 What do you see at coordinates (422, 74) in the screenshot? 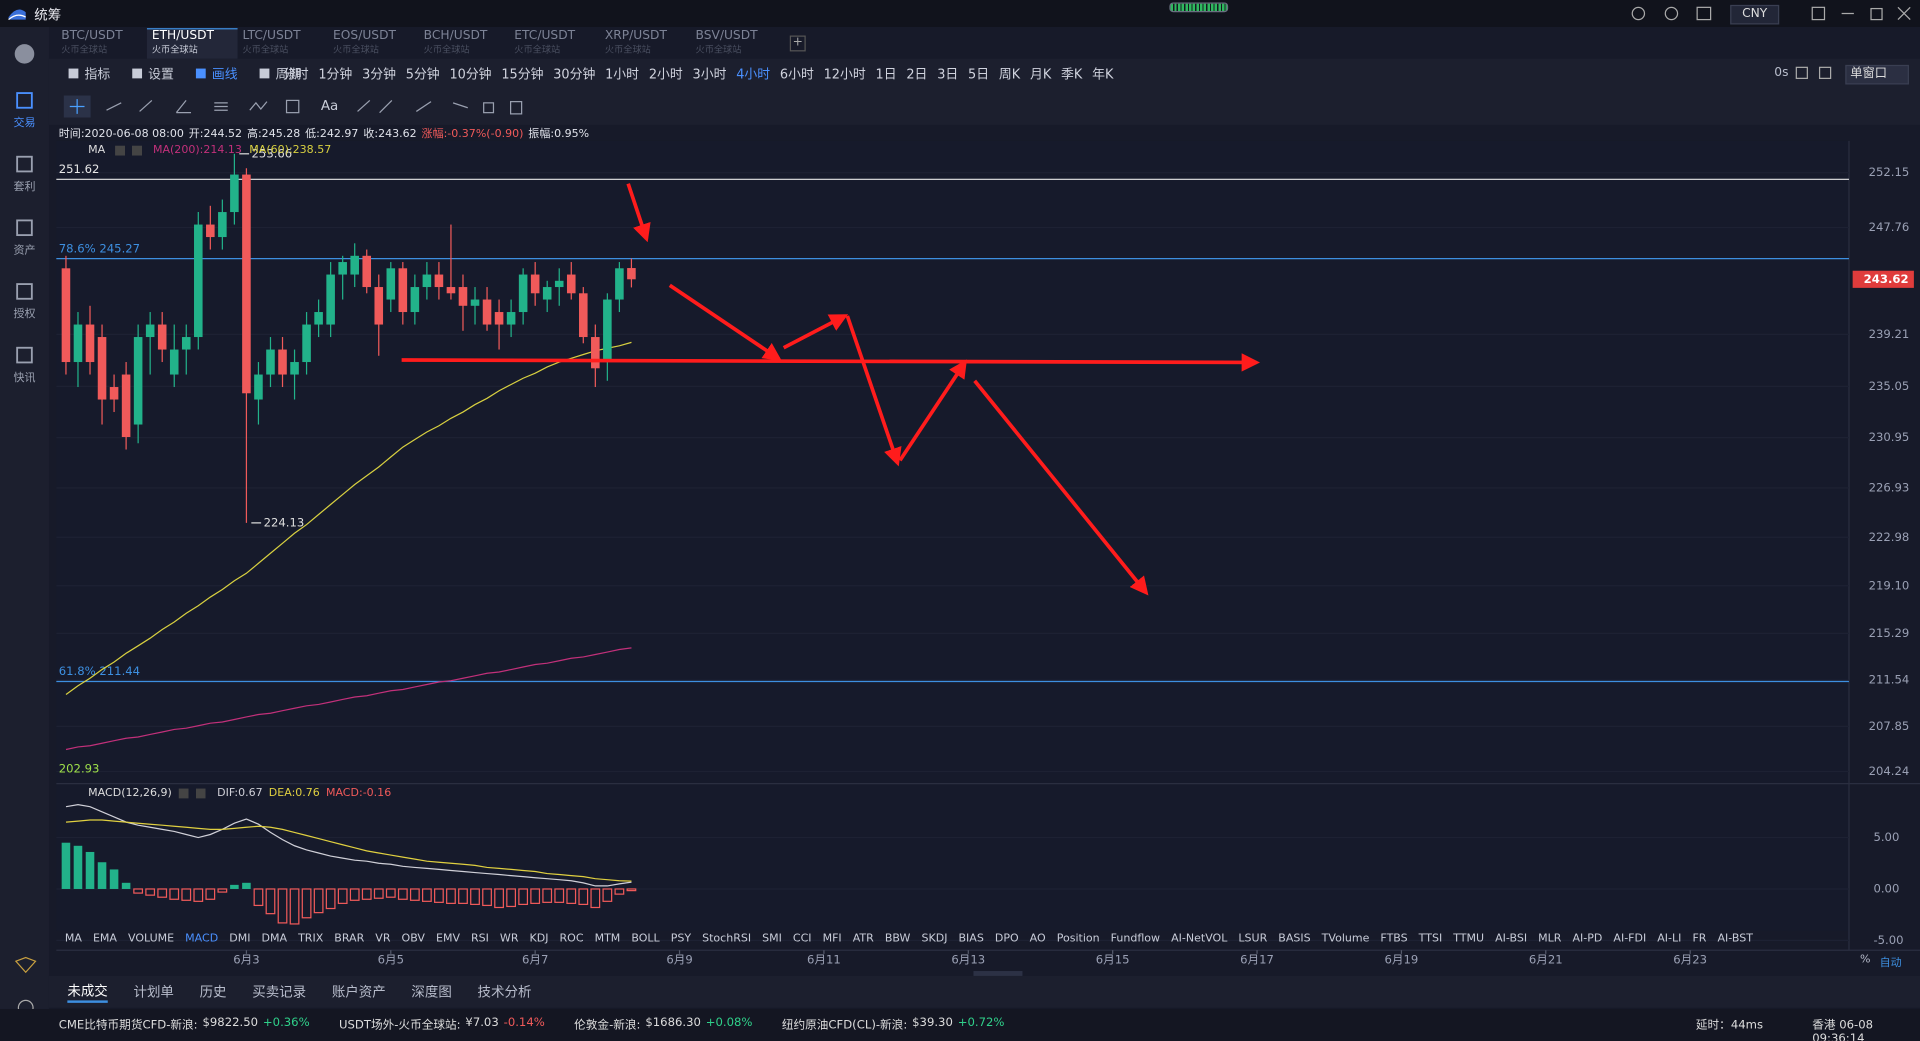
I see `period-button: 5分钟` at bounding box center [422, 74].